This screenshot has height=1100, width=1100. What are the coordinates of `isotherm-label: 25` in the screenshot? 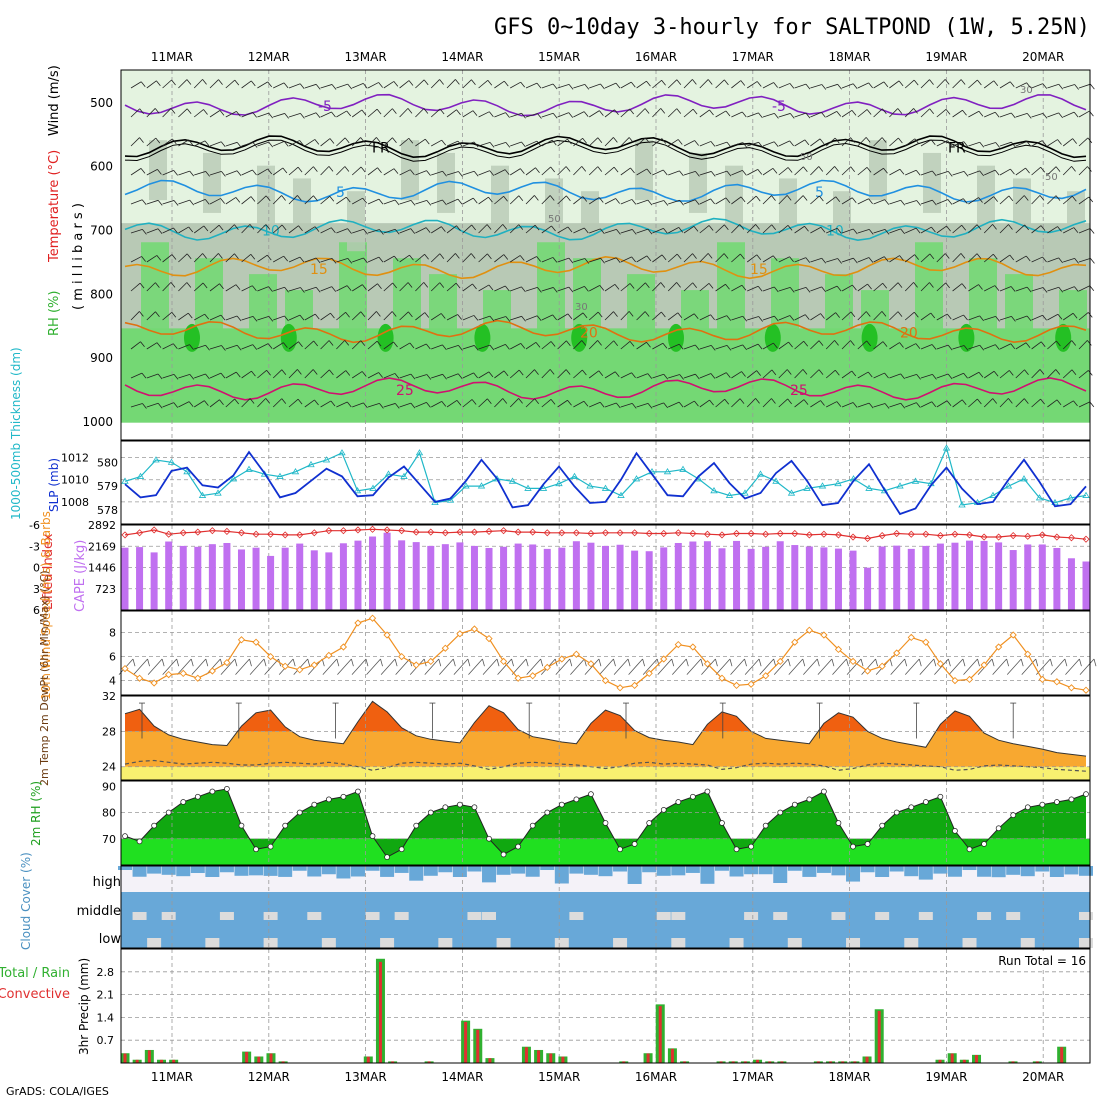 It's located at (799, 391).